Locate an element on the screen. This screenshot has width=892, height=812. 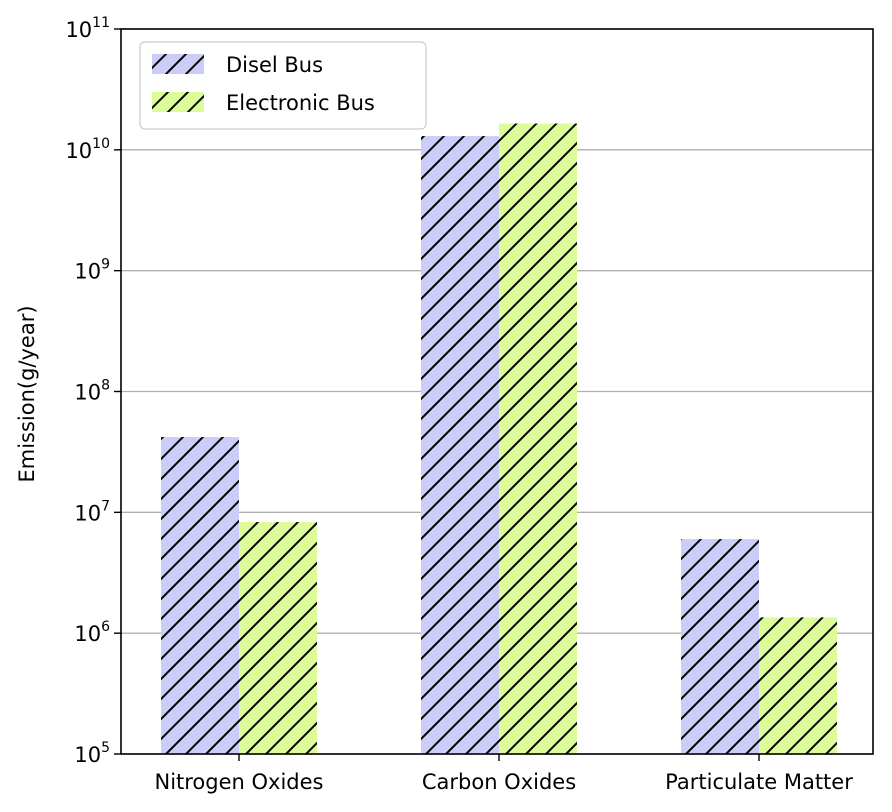
y-tick-label: 108 is located at coordinates (92, 391).